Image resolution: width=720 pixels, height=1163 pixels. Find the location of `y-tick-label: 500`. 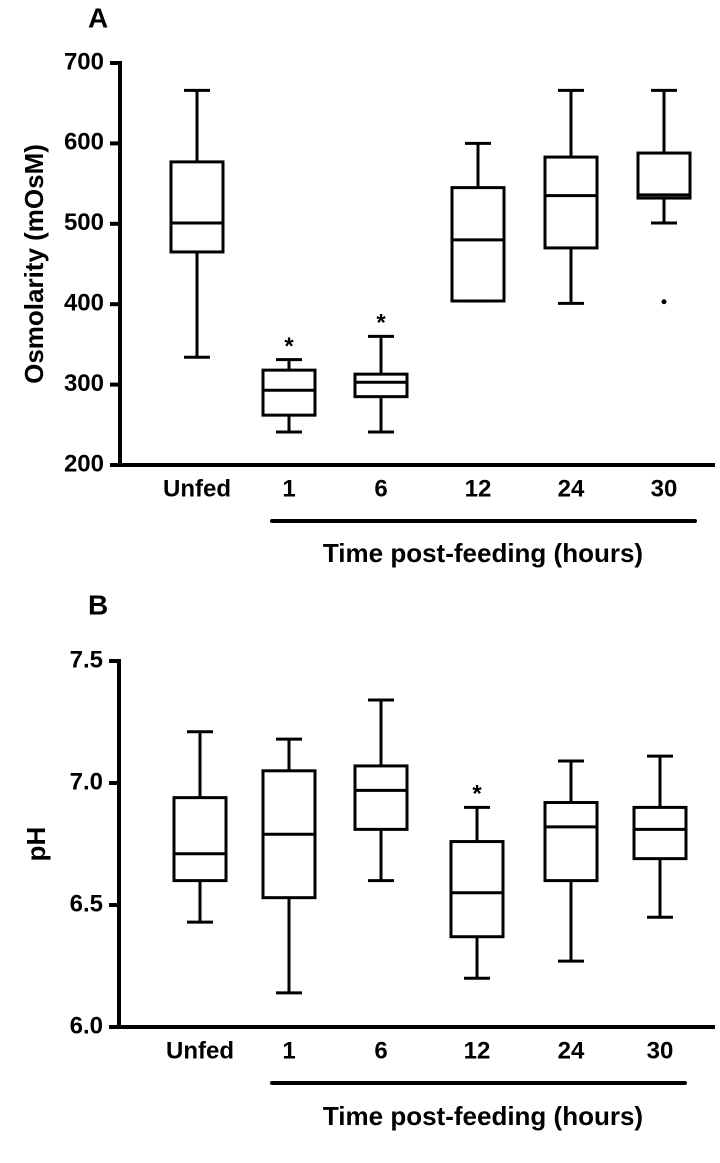

y-tick-label: 500 is located at coordinates (84, 222).